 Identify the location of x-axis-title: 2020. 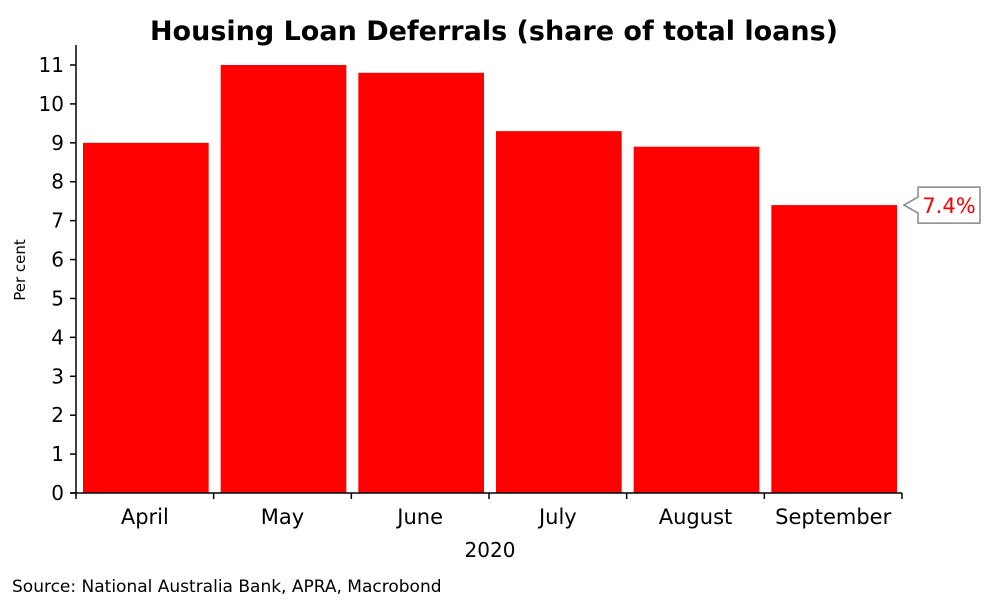
(490, 550).